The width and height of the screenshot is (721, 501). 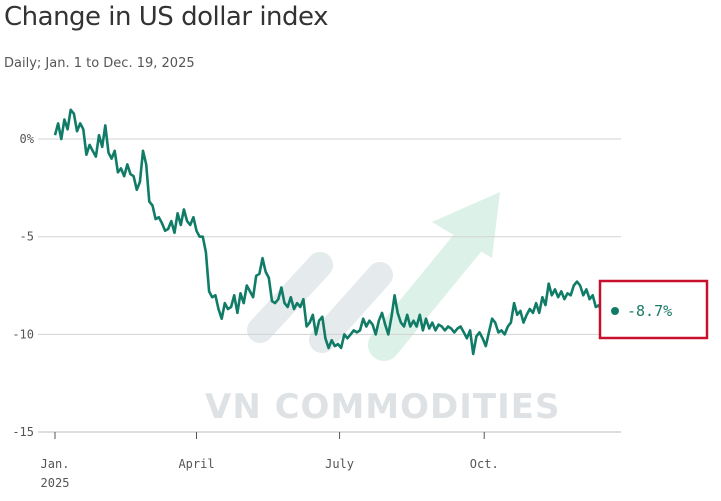 What do you see at coordinates (166, 17) in the screenshot?
I see `chart-title: Change in US dollar index` at bounding box center [166, 17].